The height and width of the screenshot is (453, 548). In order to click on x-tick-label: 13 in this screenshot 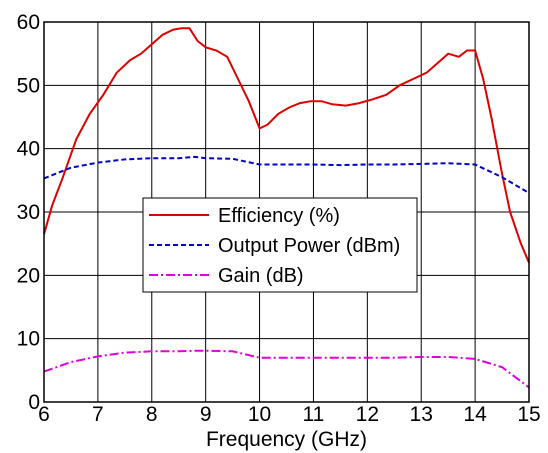, I will do `click(421, 414)`.